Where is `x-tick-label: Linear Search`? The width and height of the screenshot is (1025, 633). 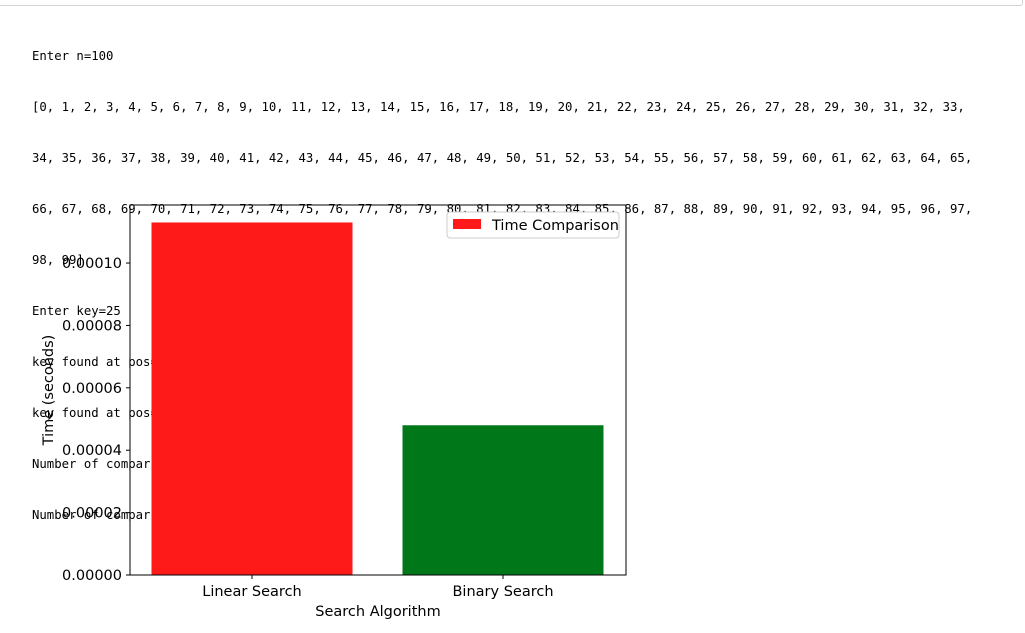 x-tick-label: Linear Search is located at coordinates (252, 592).